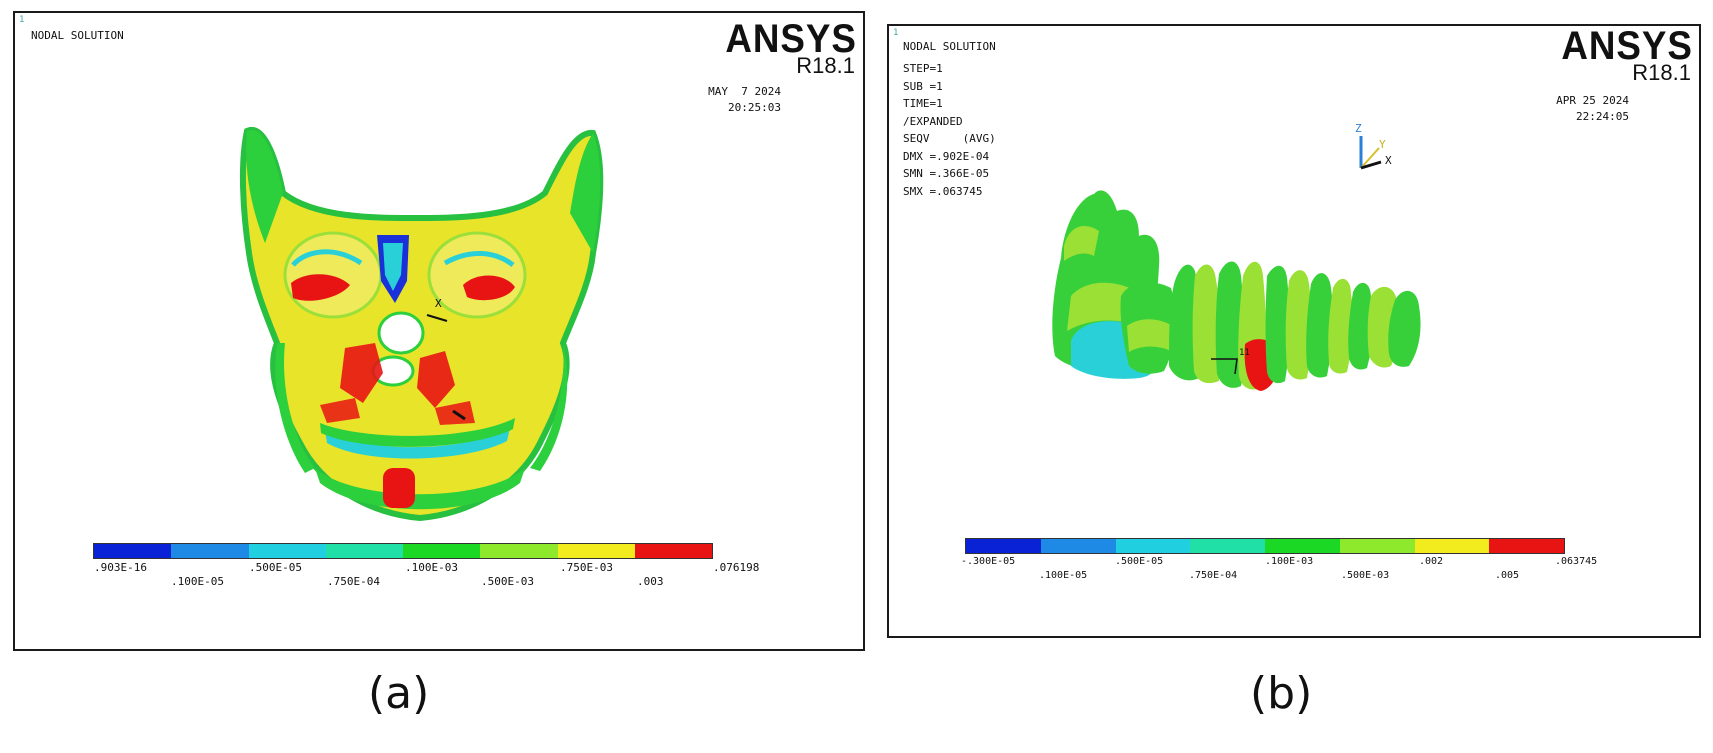 The height and width of the screenshot is (753, 1713). What do you see at coordinates (1358, 128) in the screenshot?
I see `triad-z-label: Z` at bounding box center [1358, 128].